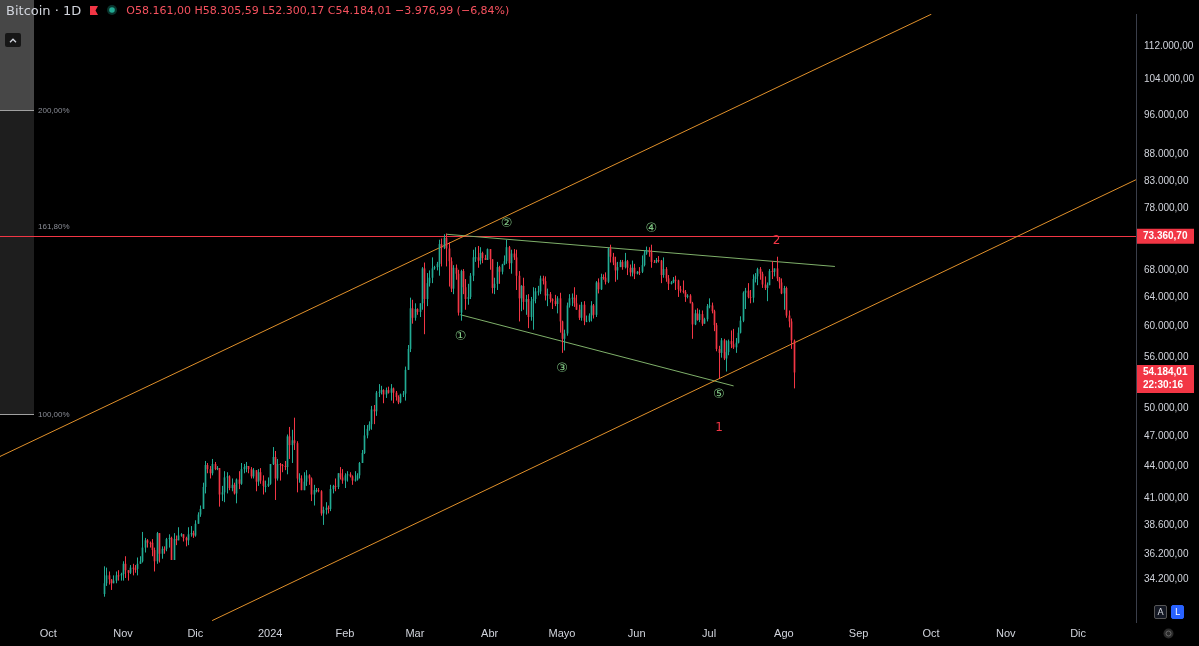 This screenshot has height=646, width=1199. I want to click on annotation: ①, so click(460, 336).